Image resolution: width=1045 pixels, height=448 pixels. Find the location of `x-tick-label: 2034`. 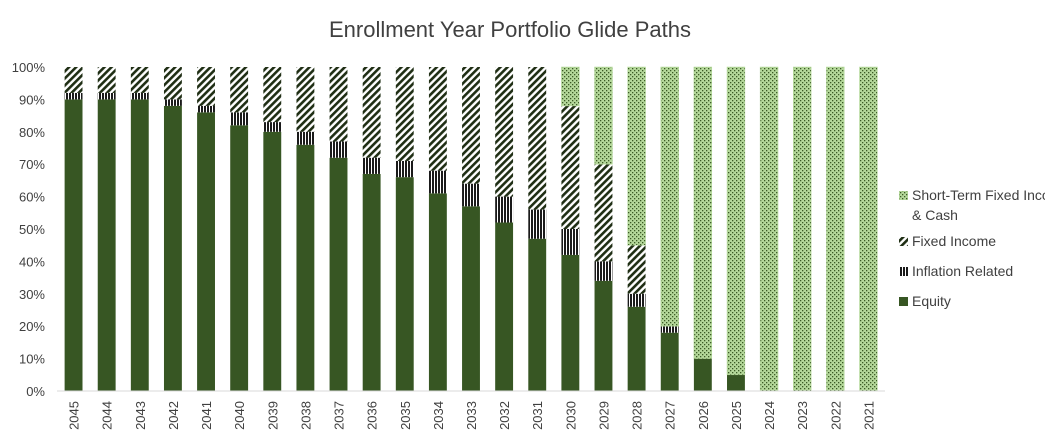

x-tick-label: 2034 is located at coordinates (438, 415).